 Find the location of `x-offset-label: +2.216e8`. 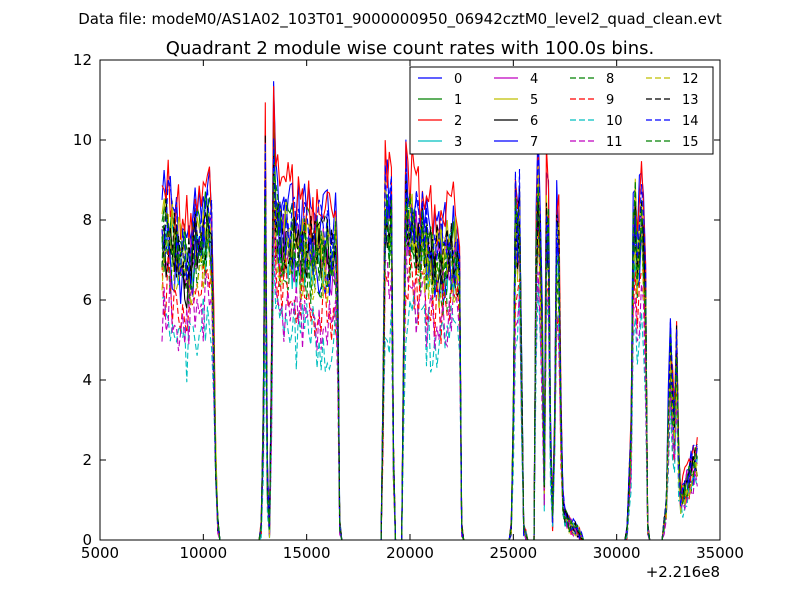

x-offset-label: +2.216e8 is located at coordinates (683, 572).